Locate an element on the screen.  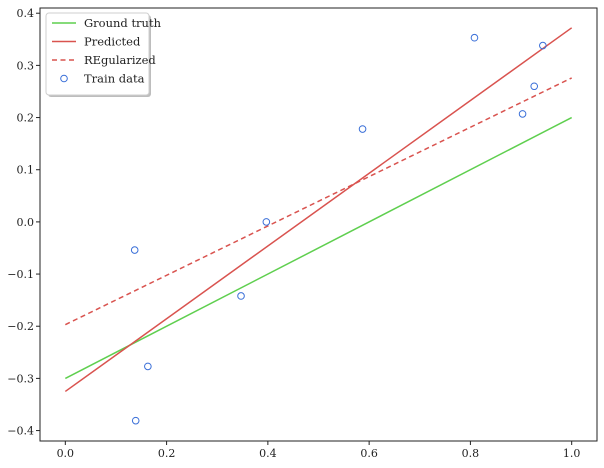
legend-label-ground-truth: Ground truth is located at coordinates (123, 23).